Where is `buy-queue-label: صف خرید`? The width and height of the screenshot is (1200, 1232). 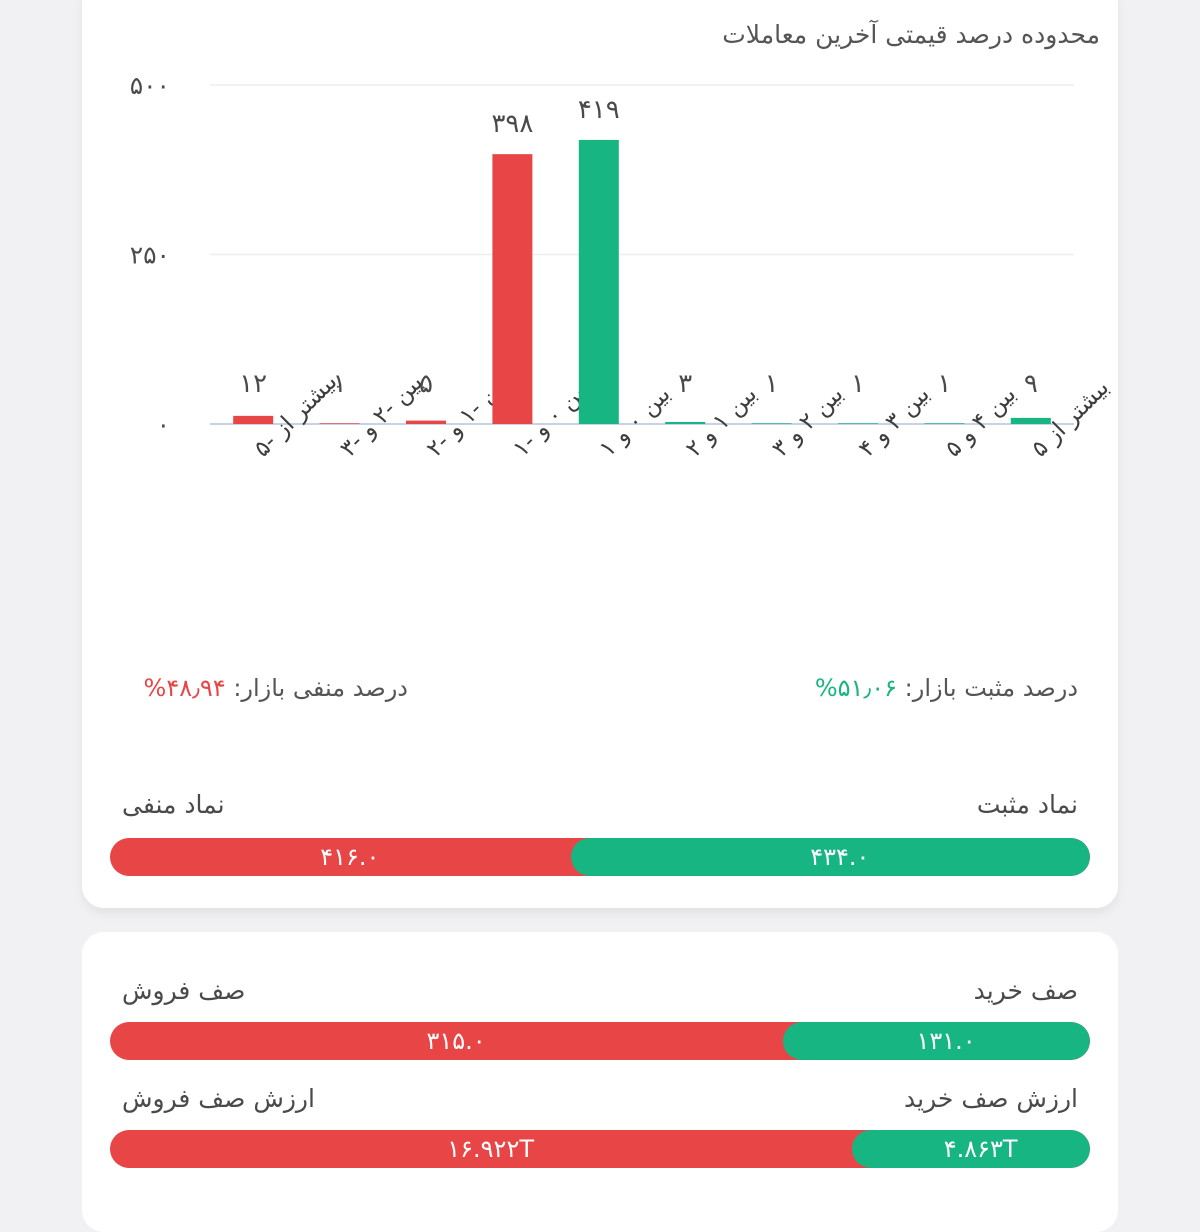 buy-queue-label: صف خرید is located at coordinates (1025, 990).